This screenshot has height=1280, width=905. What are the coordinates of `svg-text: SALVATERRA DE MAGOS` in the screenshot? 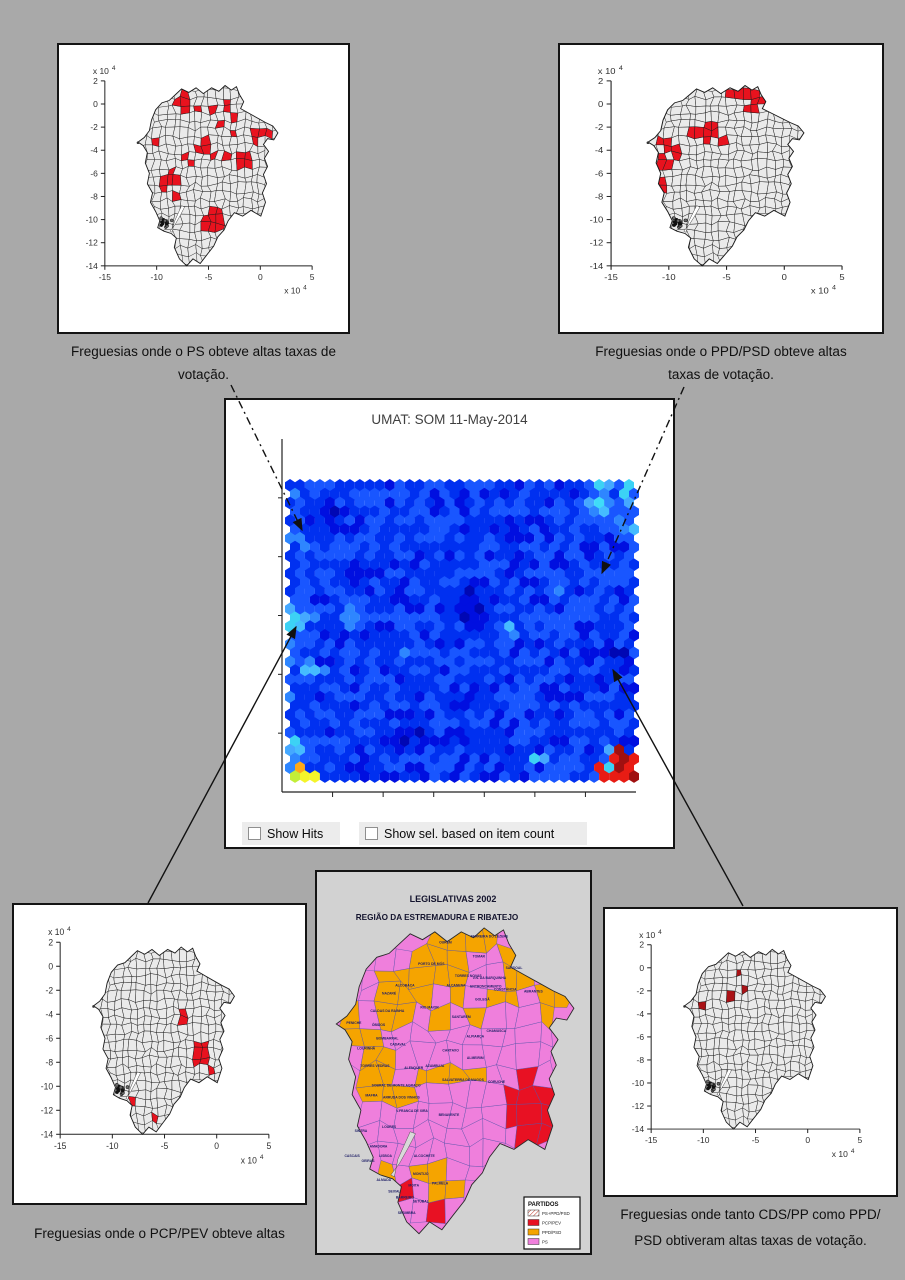 It's located at (463, 1080).